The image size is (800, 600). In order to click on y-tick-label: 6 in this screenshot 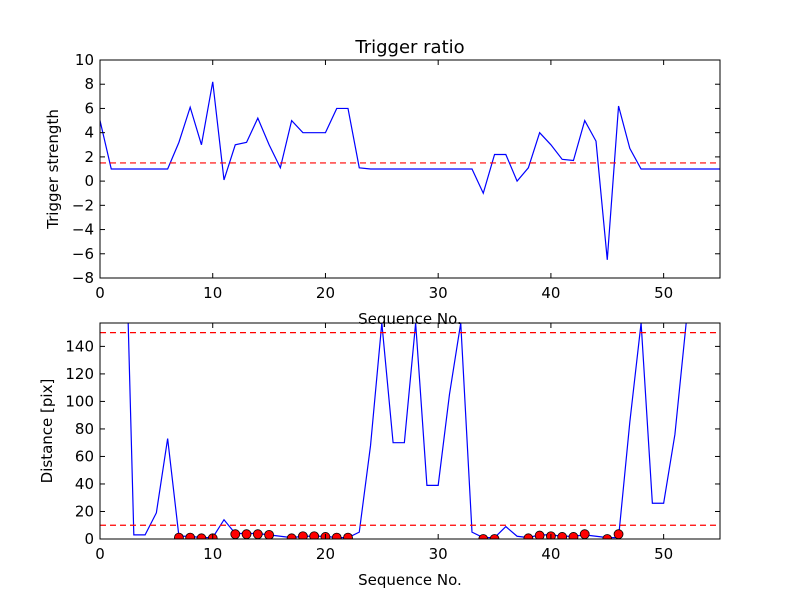, I will do `click(89, 108)`.